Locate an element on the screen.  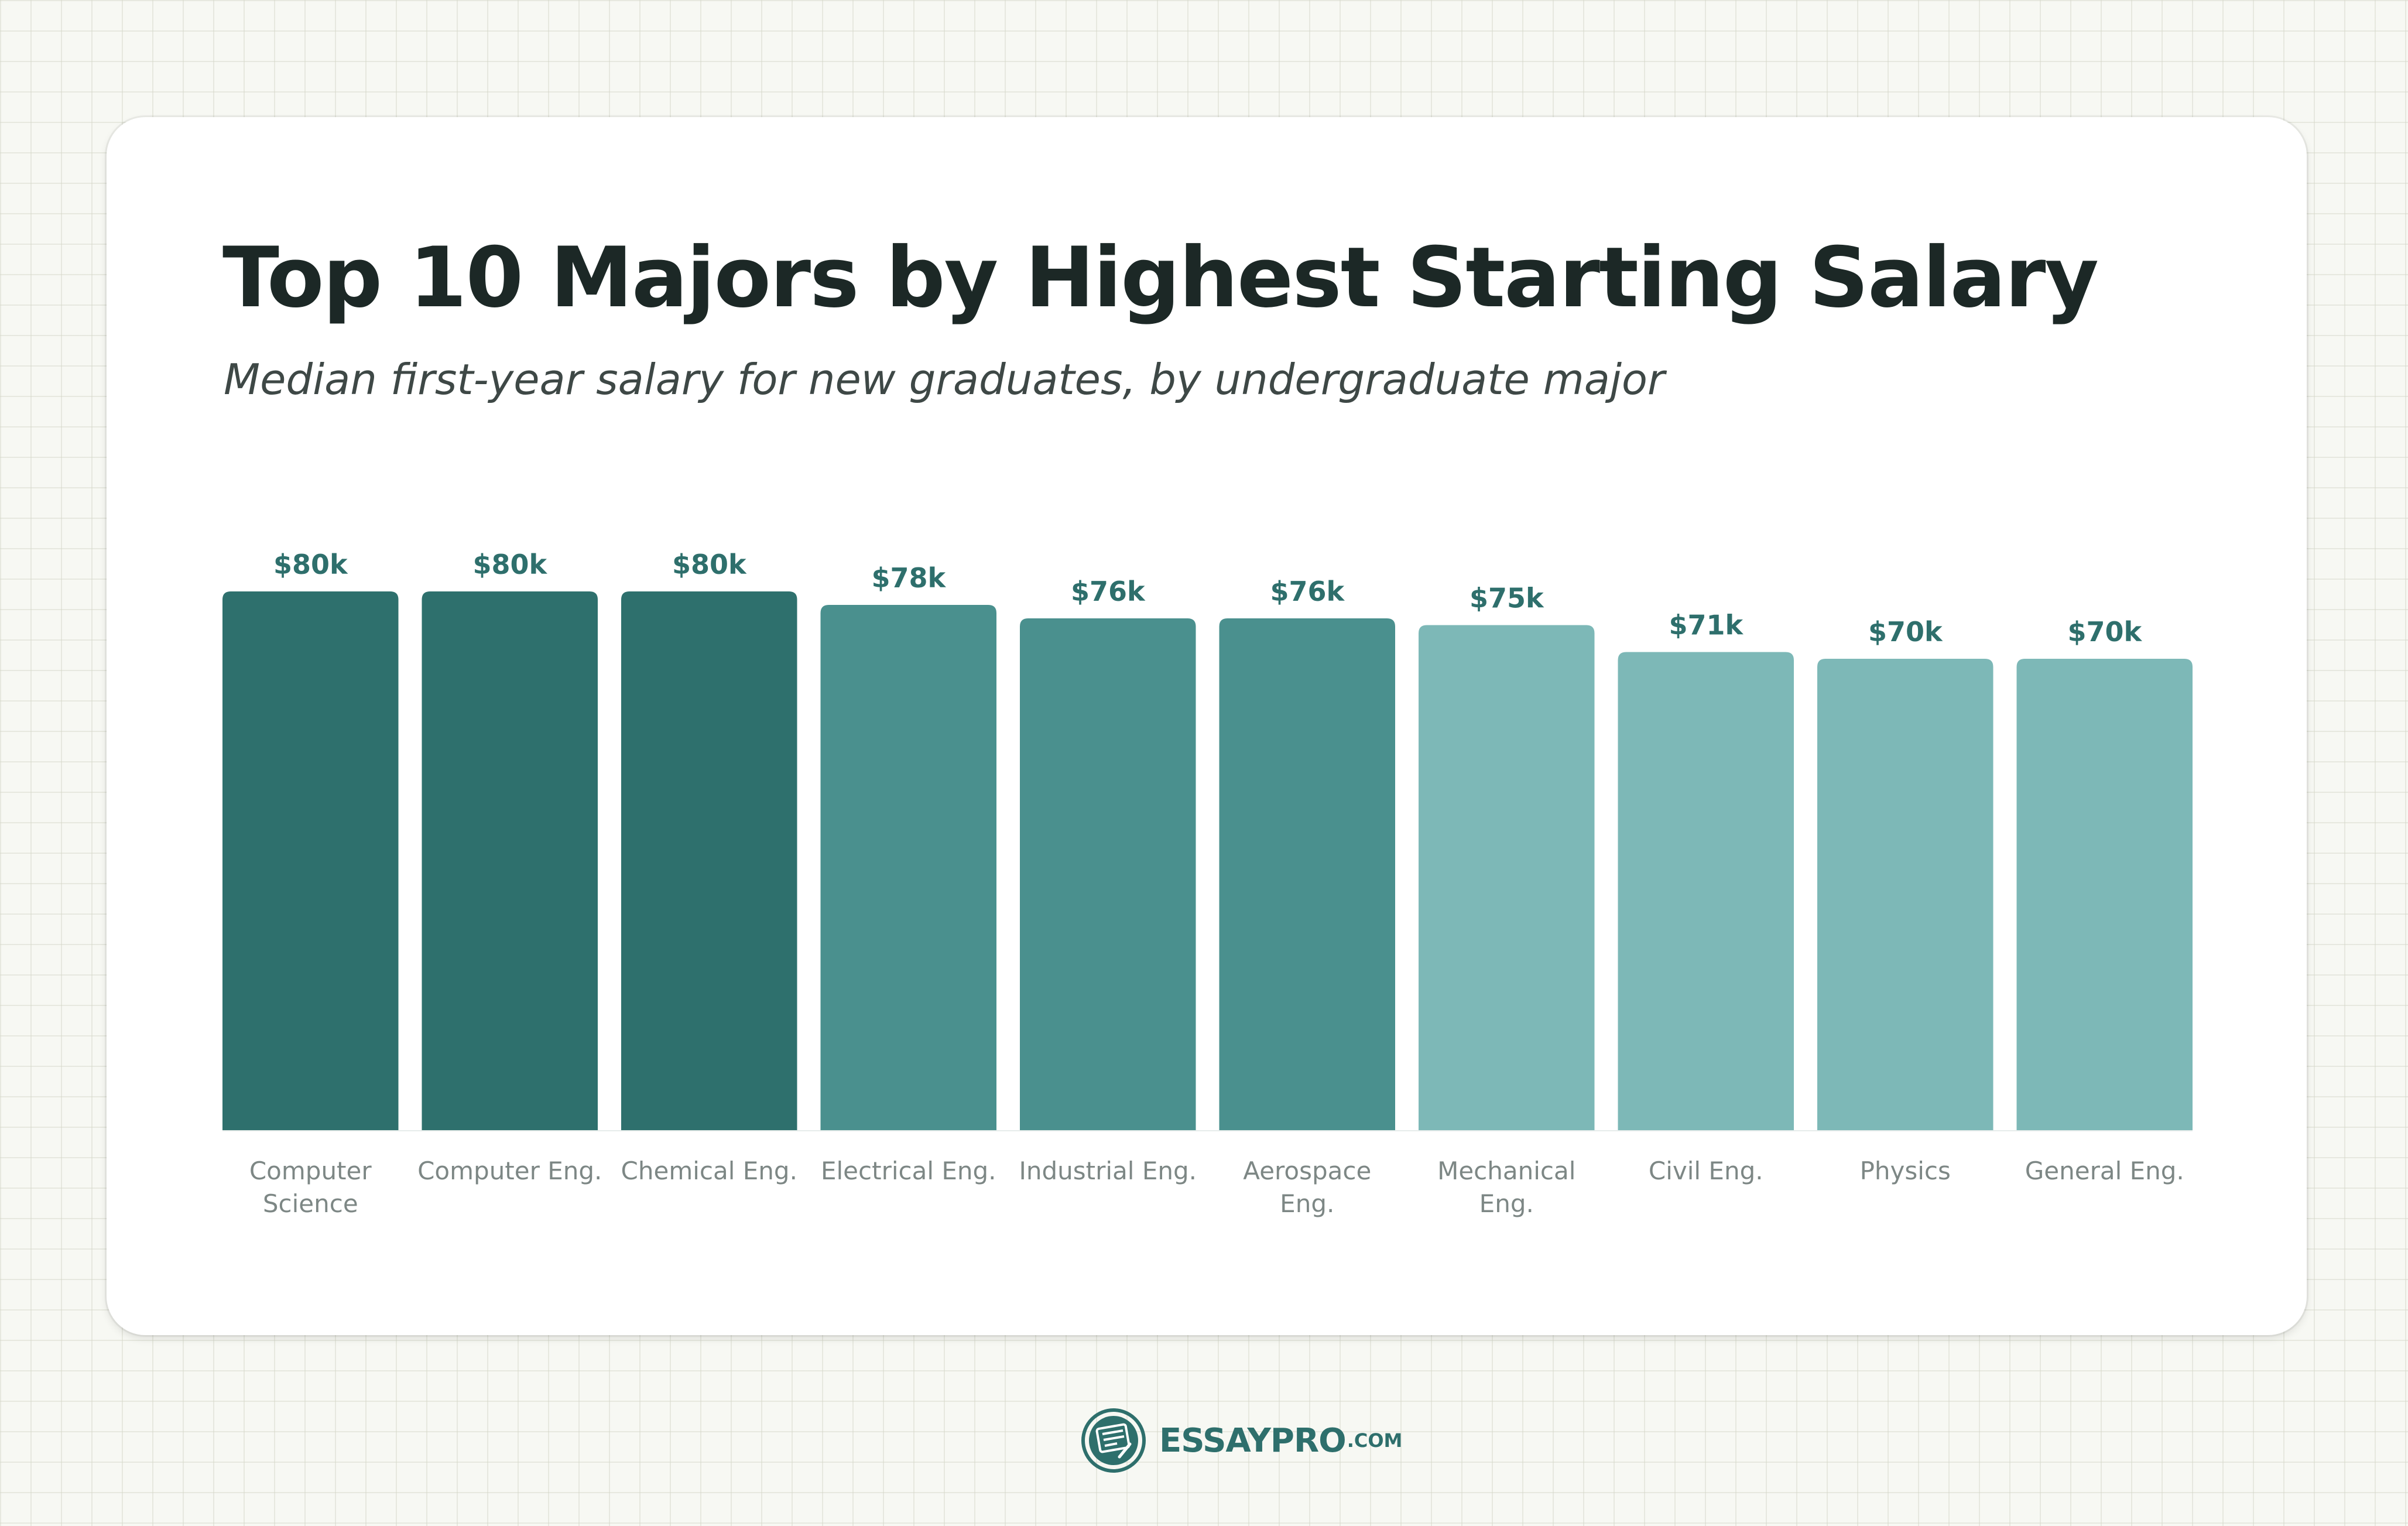
category-label: Aerospace Eng. is located at coordinates (1307, 1187).